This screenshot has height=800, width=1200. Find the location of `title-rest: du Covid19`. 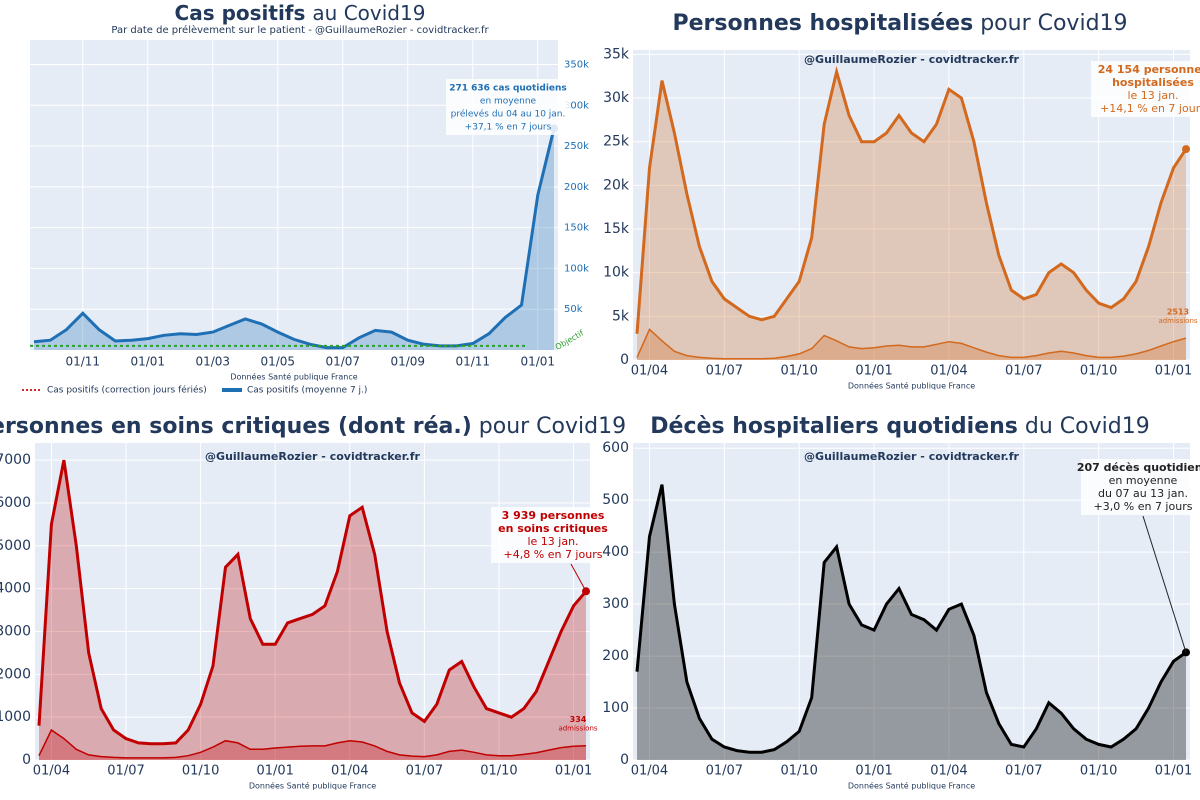

title-rest: du Covid19 is located at coordinates (1087, 426).